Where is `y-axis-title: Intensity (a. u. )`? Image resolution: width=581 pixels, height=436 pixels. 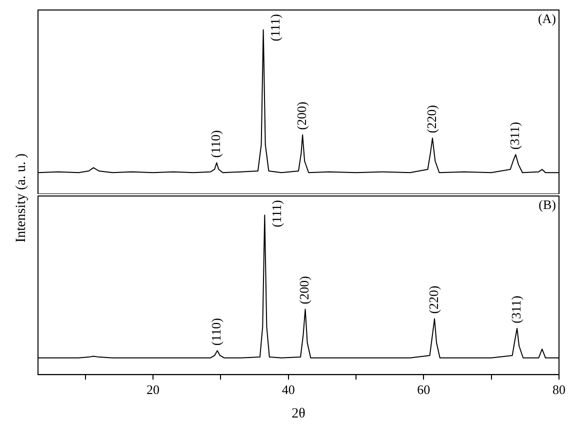
y-axis-title: Intensity (a. u. ) is located at coordinates (22, 198).